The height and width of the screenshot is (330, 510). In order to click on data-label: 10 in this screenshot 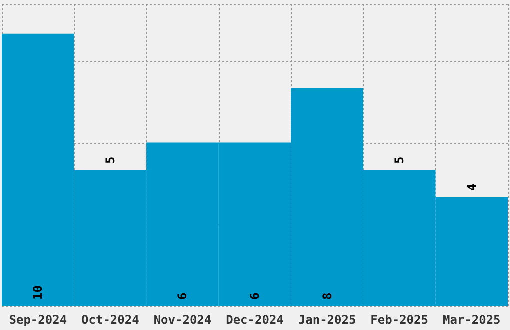, I will do `click(38, 293)`.